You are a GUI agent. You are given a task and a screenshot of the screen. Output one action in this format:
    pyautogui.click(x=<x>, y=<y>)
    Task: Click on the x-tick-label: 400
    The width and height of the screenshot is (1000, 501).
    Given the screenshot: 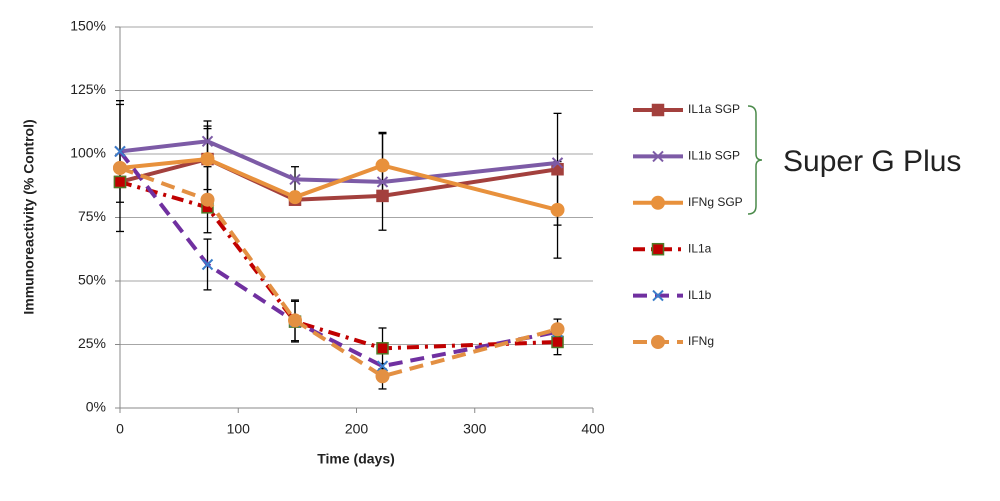 What is the action you would take?
    pyautogui.click(x=593, y=429)
    